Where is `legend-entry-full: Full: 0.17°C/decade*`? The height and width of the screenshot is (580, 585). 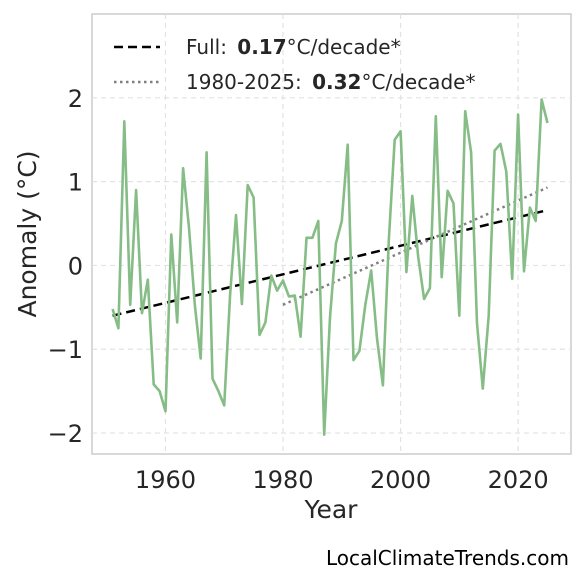
legend-entry-full: Full: 0.17°C/decade* is located at coordinates (293, 47).